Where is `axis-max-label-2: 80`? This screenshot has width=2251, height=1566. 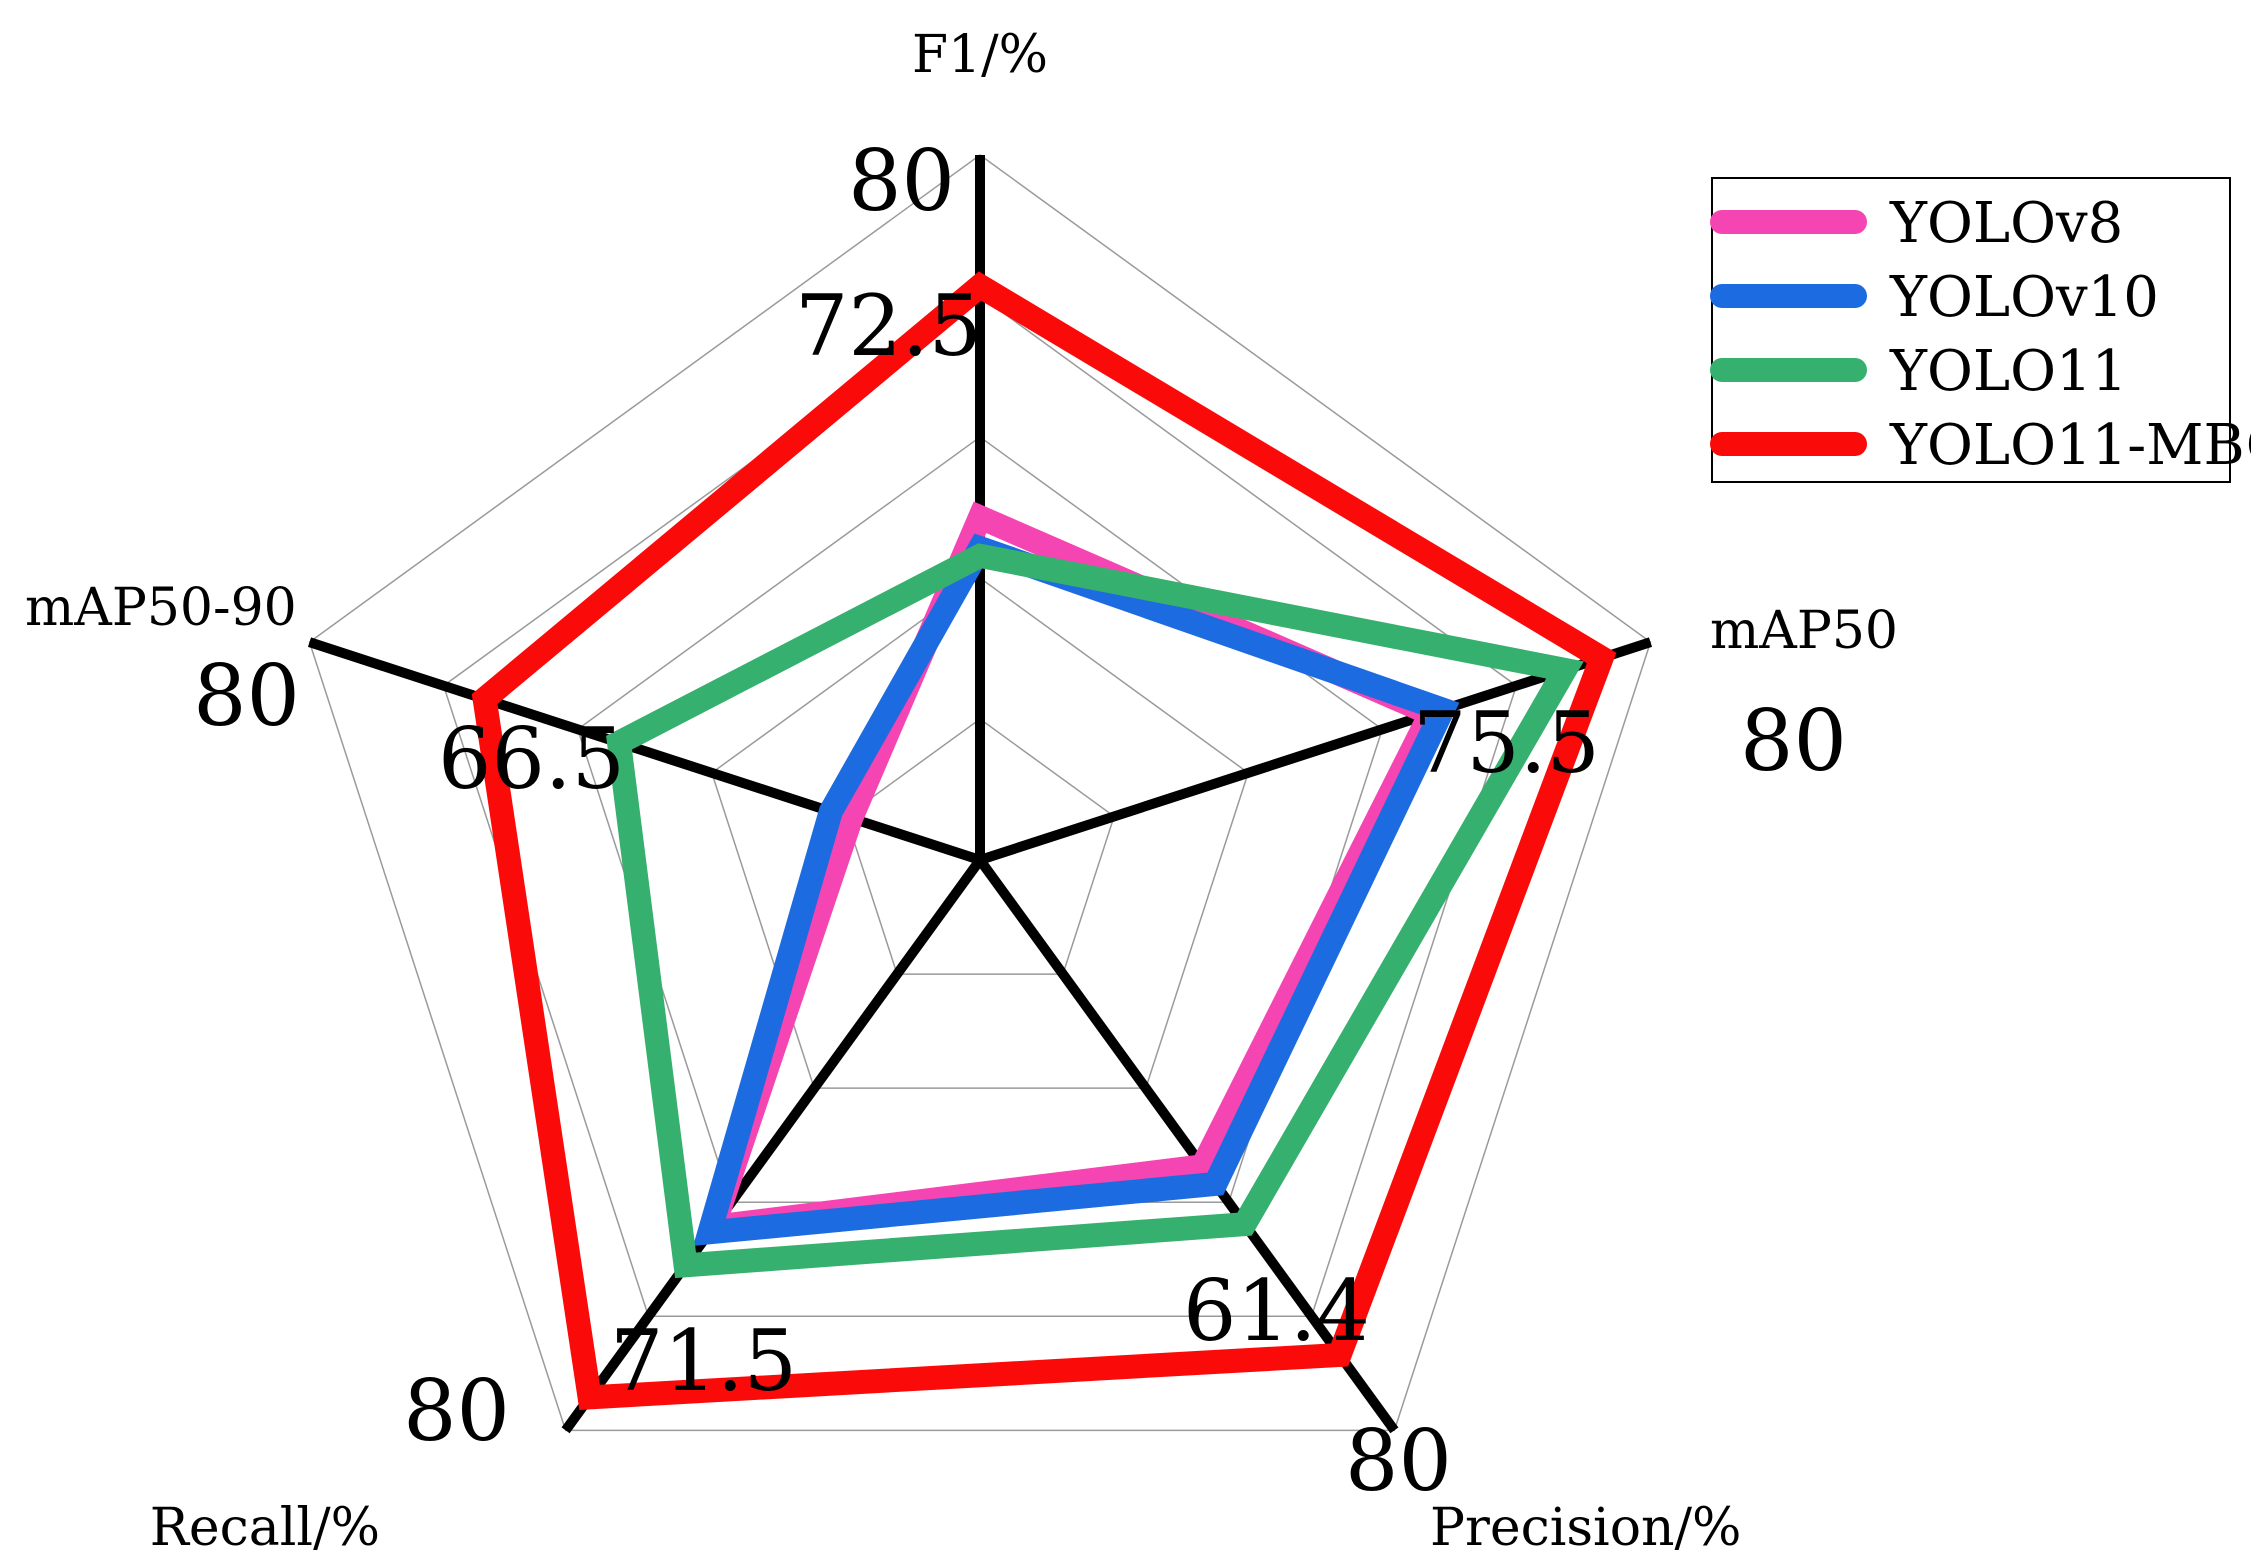
axis-max-label-2: 80 is located at coordinates (1793, 741).